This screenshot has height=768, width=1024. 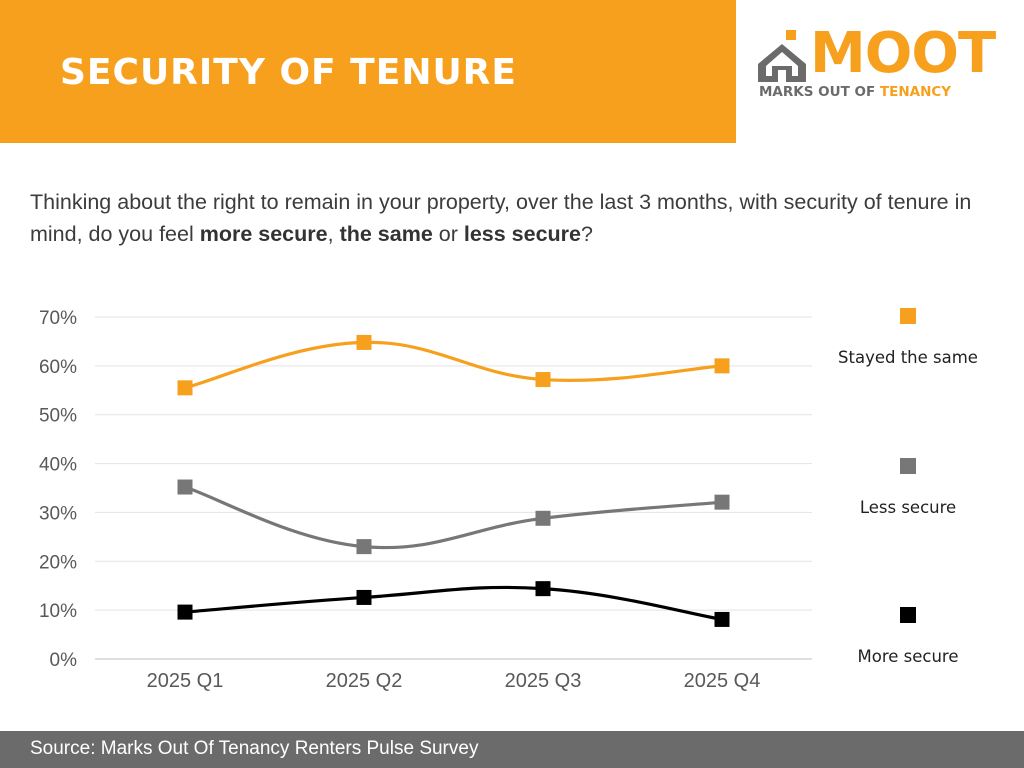 What do you see at coordinates (543, 681) in the screenshot?
I see `x-tick-label: 2025 Q3` at bounding box center [543, 681].